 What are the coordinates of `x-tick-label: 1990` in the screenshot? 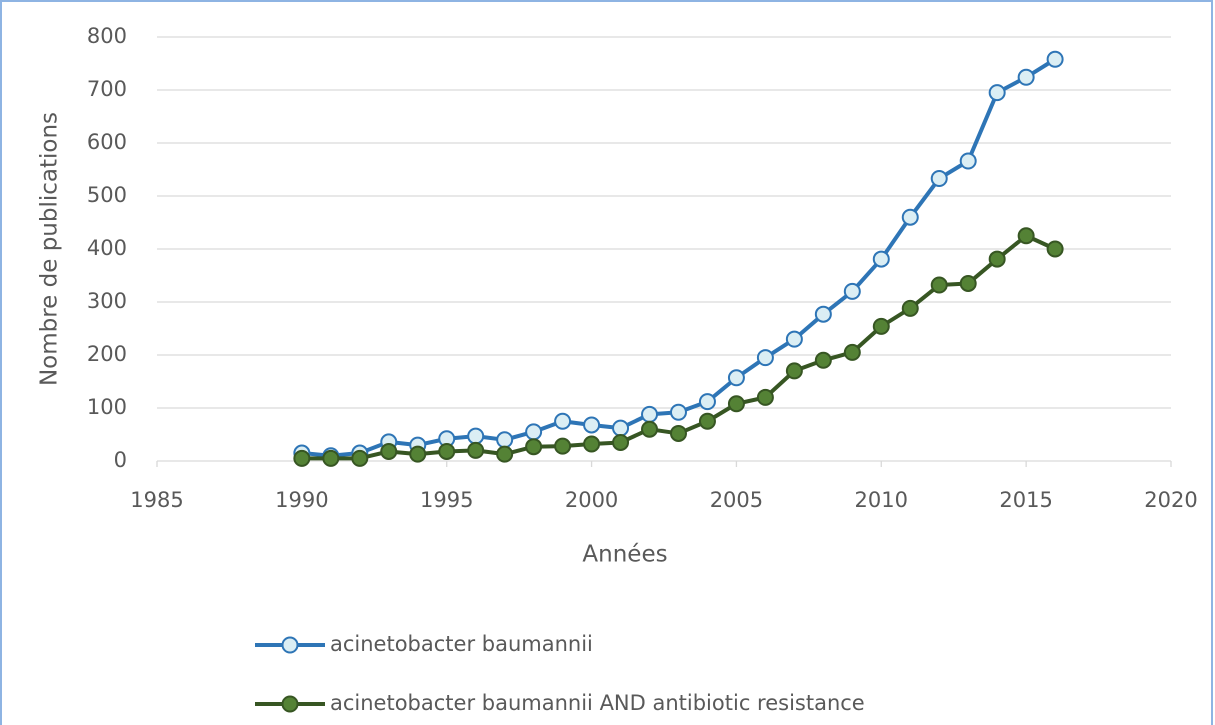 It's located at (301, 500).